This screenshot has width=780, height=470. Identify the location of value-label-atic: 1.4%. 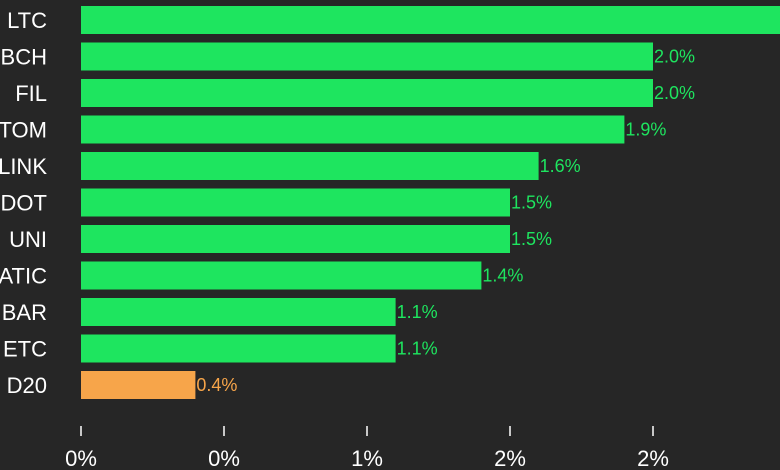
(502, 276).